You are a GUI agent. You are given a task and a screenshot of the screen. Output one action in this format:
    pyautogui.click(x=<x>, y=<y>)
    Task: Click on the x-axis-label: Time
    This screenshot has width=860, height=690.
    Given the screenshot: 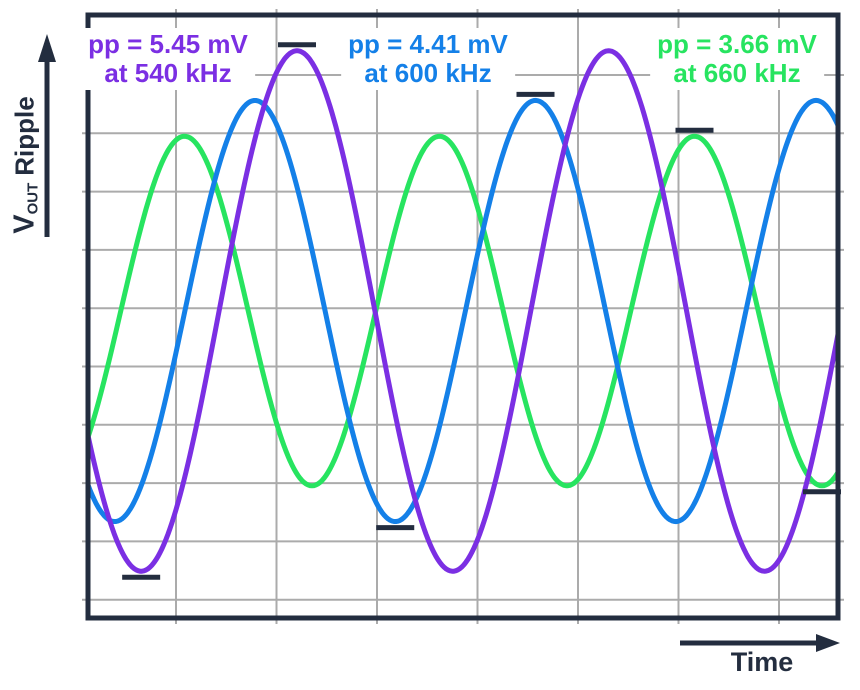 What is the action you would take?
    pyautogui.click(x=762, y=662)
    